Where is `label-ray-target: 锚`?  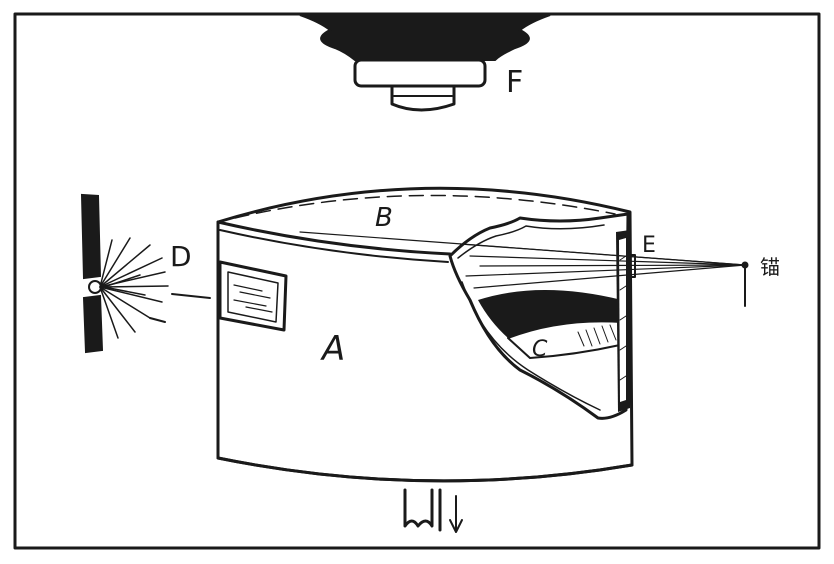 label-ray-target: 锚 is located at coordinates (770, 267).